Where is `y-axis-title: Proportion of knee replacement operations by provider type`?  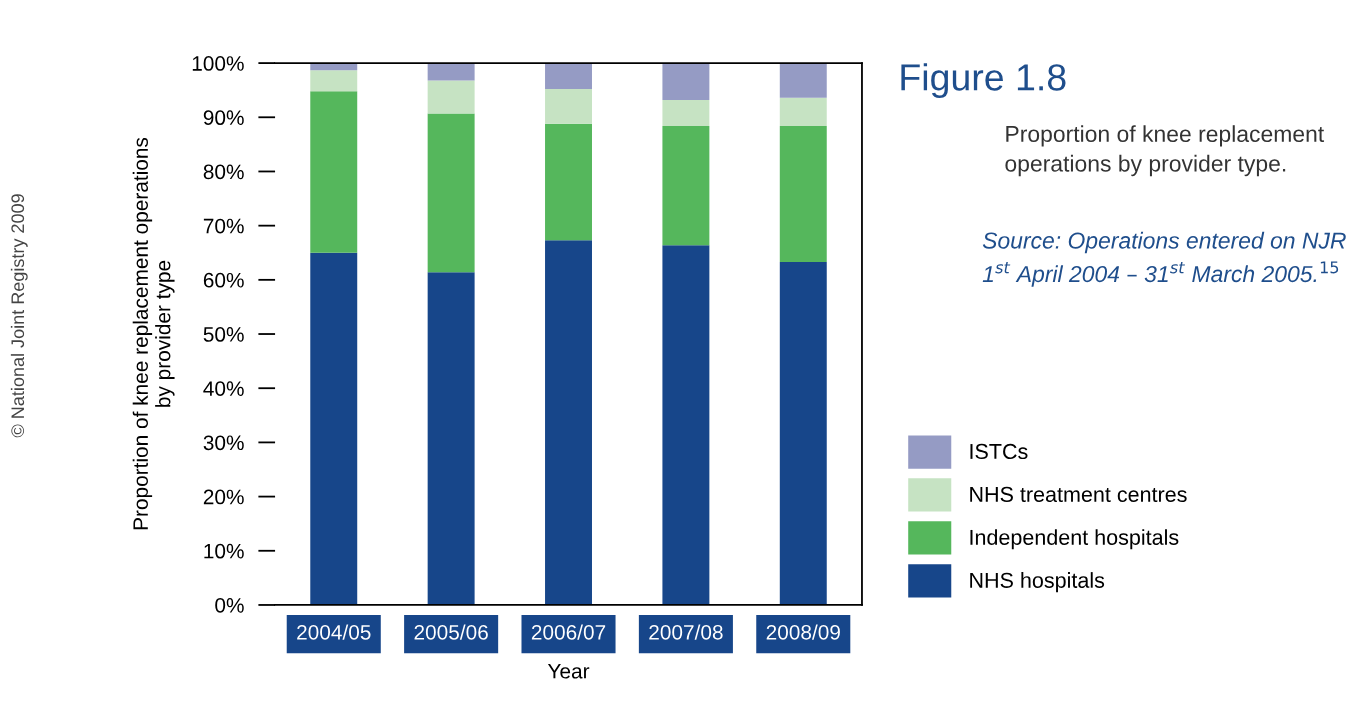 y-axis-title: Proportion of knee replacement operations by provider type is located at coordinates (153, 333).